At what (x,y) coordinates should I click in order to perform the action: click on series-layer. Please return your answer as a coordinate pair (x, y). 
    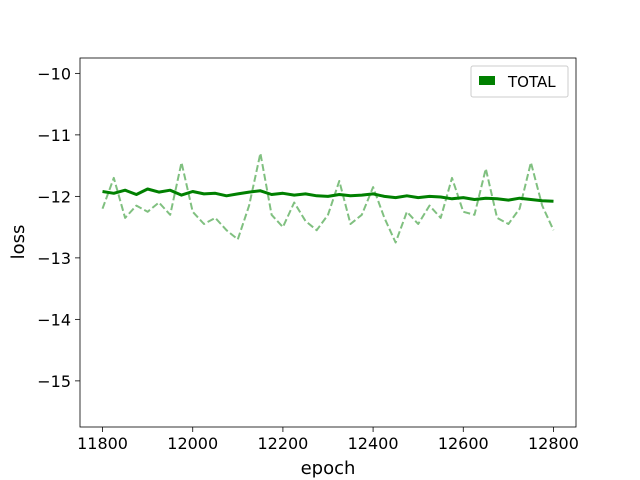
    Looking at the image, I should click on (328, 198).